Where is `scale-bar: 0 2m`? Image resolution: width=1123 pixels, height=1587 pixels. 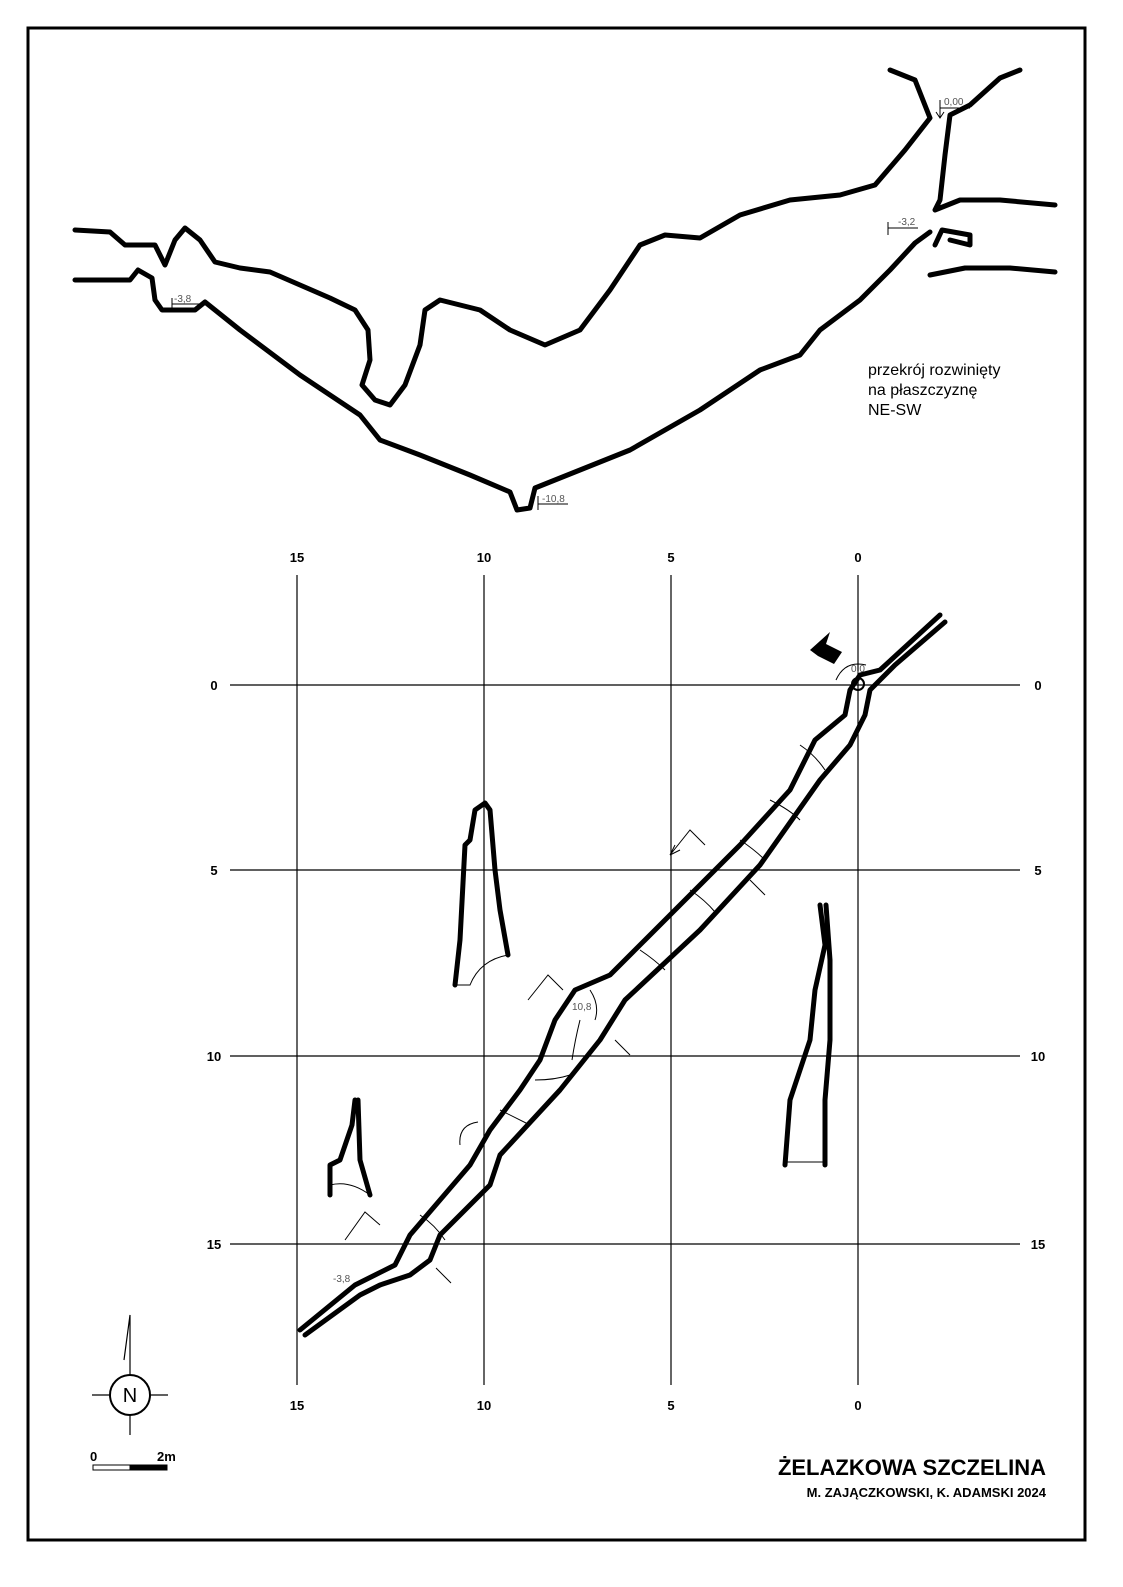
scale-bar: 0 2m is located at coordinates (133, 1460).